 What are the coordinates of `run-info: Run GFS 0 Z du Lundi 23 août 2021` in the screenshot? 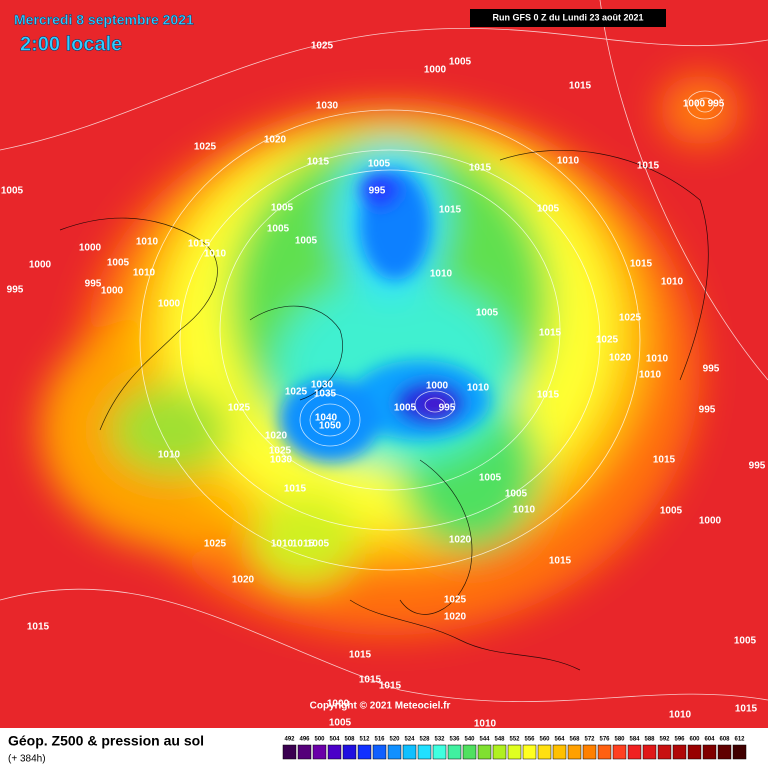 It's located at (567, 17).